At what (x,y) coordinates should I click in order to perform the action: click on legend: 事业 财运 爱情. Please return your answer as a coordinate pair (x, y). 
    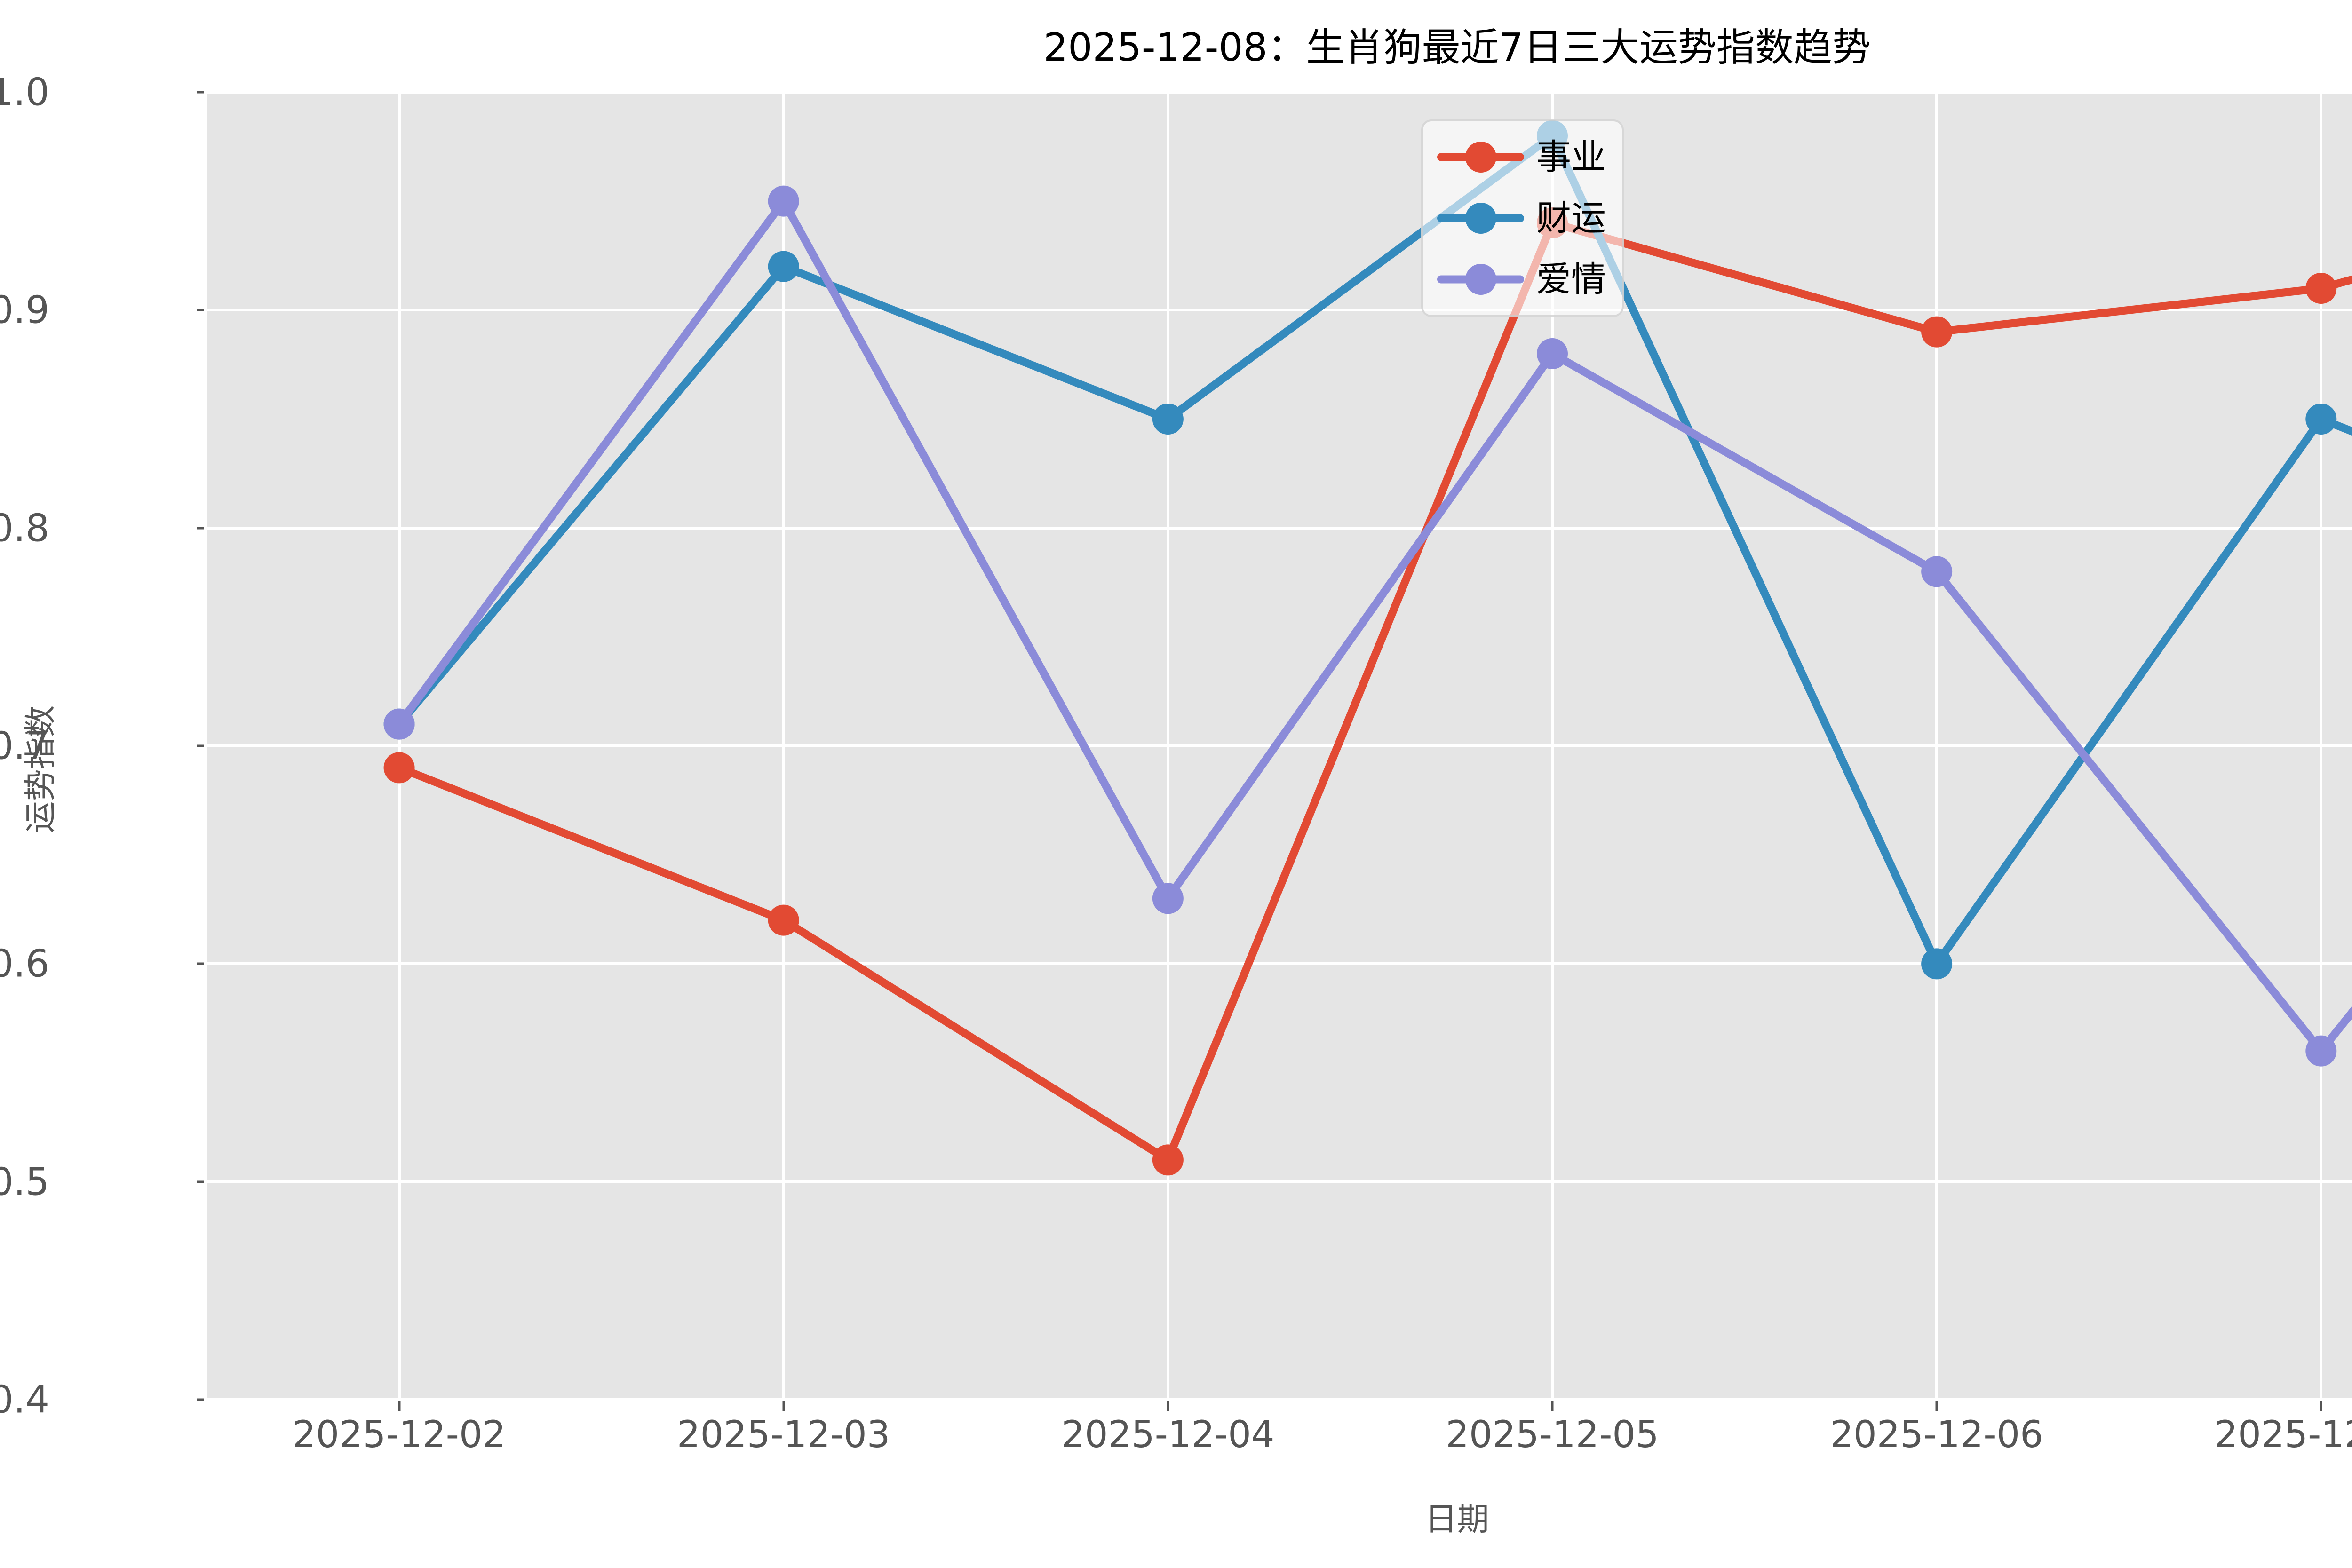
    Looking at the image, I should click on (1522, 218).